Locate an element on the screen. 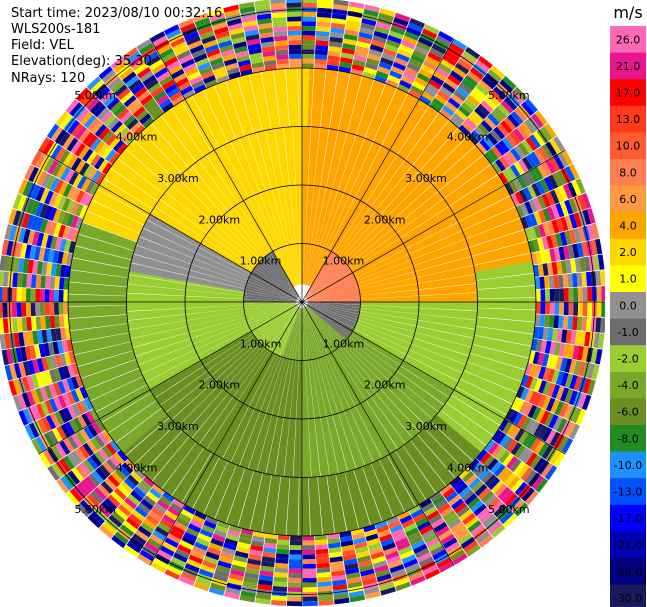 The height and width of the screenshot is (607, 647). colorbar-swatch is located at coordinates (628, 545).